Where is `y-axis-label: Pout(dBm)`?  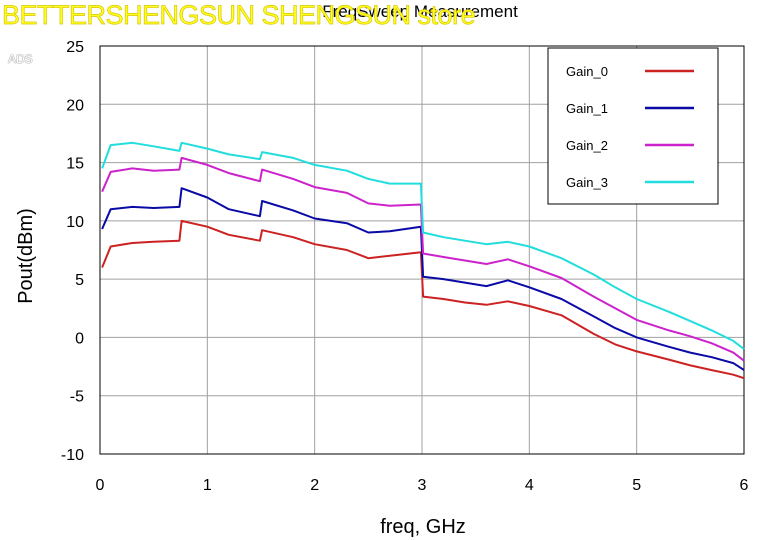 y-axis-label: Pout(dBm) is located at coordinates (26, 256).